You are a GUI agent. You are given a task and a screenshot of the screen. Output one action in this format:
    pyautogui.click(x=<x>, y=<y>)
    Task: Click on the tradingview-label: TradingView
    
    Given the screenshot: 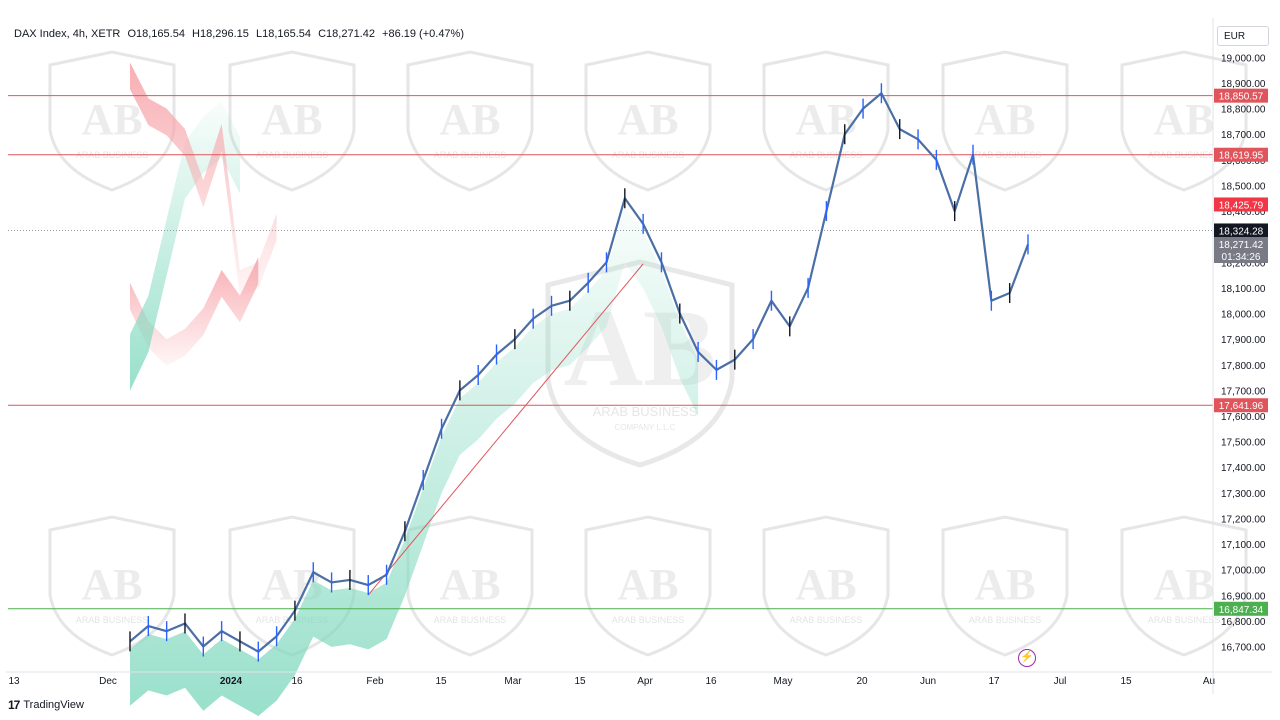 What is the action you would take?
    pyautogui.click(x=53, y=705)
    